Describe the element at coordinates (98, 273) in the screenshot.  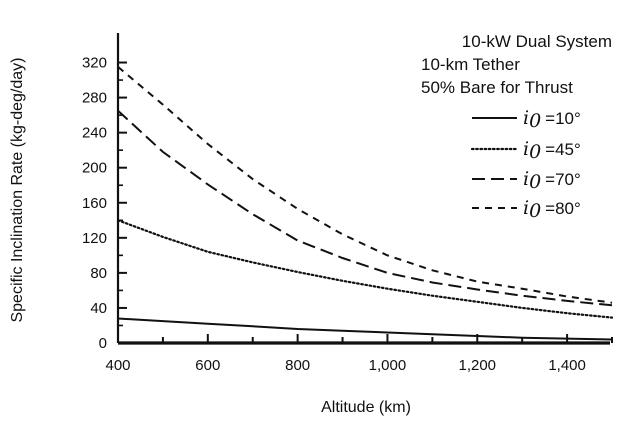
I see `y-tick-label: 80` at that location.